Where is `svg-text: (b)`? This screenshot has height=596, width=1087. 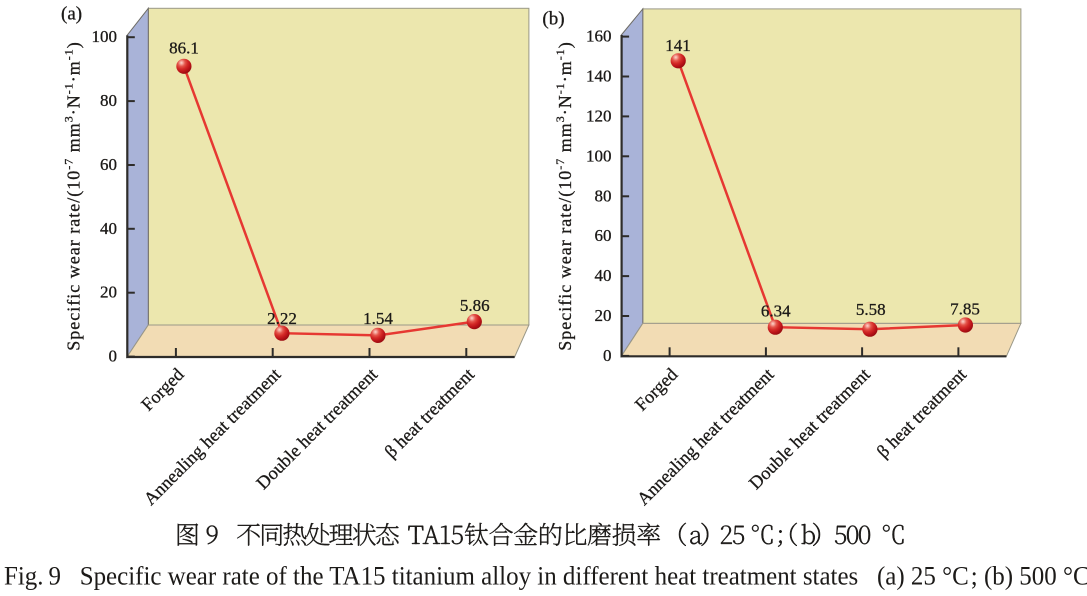
svg-text: (b) is located at coordinates (553, 19).